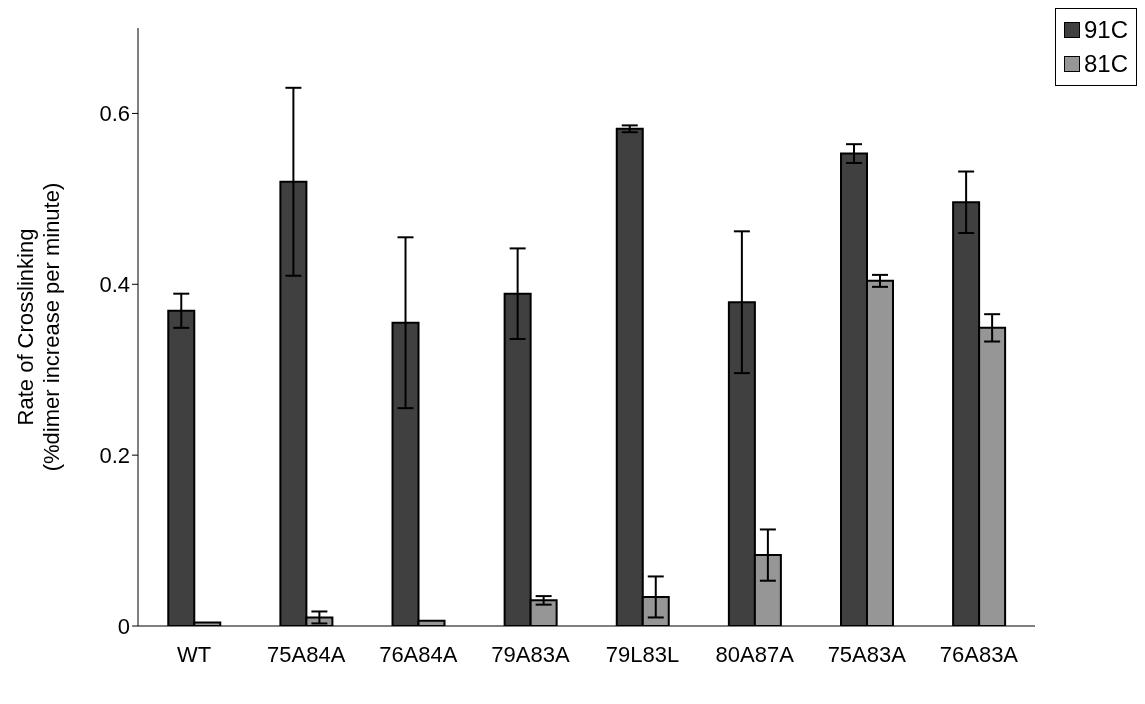 This screenshot has width=1145, height=704. I want to click on x-tick-label: 79A83A, so click(530, 654).